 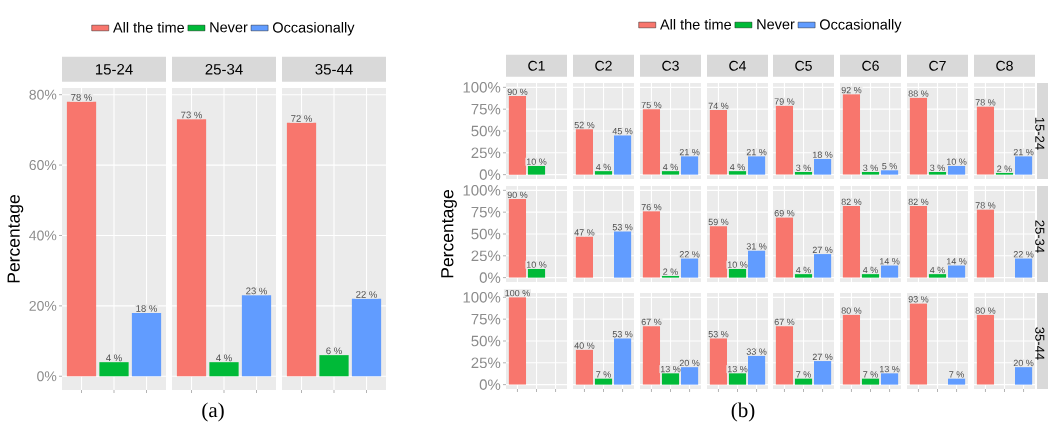 I want to click on x-tick-label: C4, so click(x=738, y=65).